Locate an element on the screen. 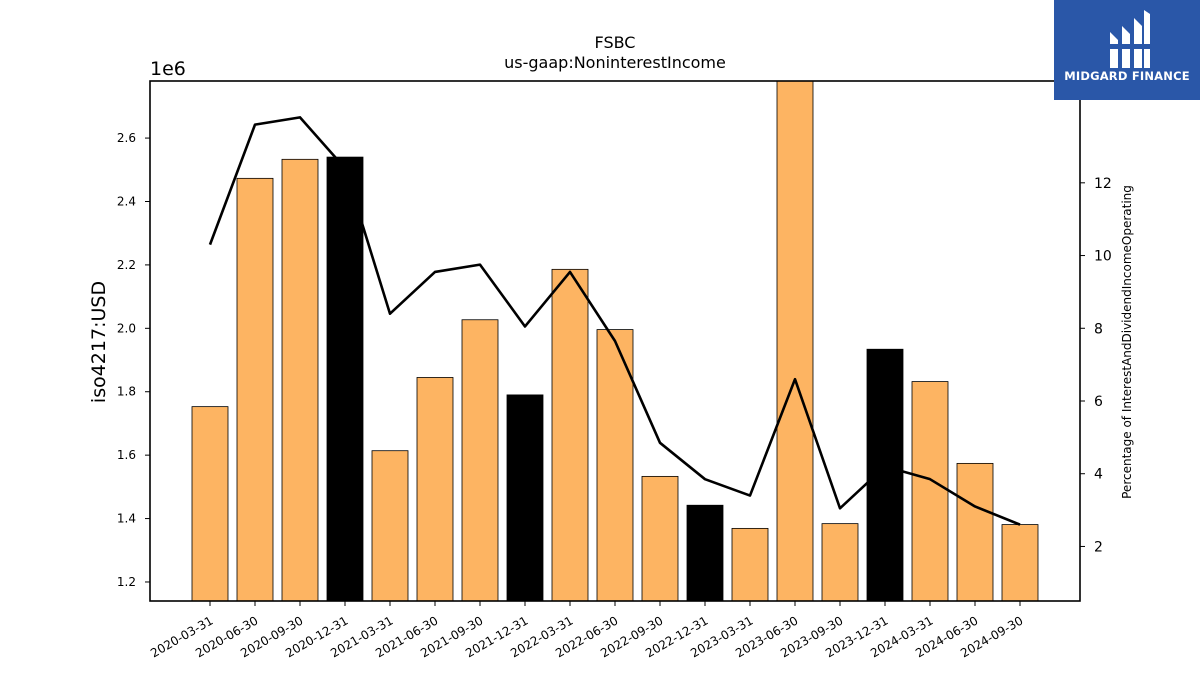 The image size is (1200, 675). y-tick-label: 1.6 is located at coordinates (126, 455).